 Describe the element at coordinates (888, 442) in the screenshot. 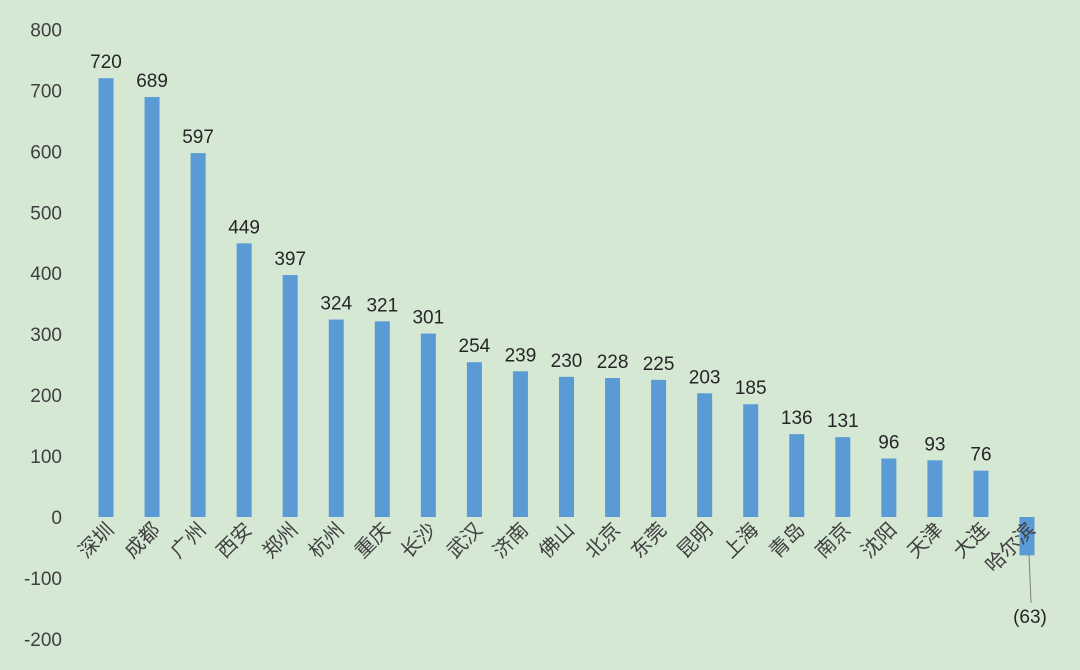

I see `data-label-17: 96` at that location.